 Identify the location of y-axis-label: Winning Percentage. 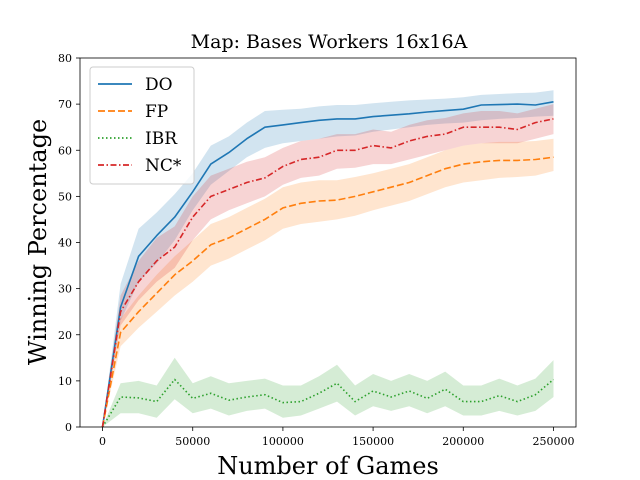
(38, 242).